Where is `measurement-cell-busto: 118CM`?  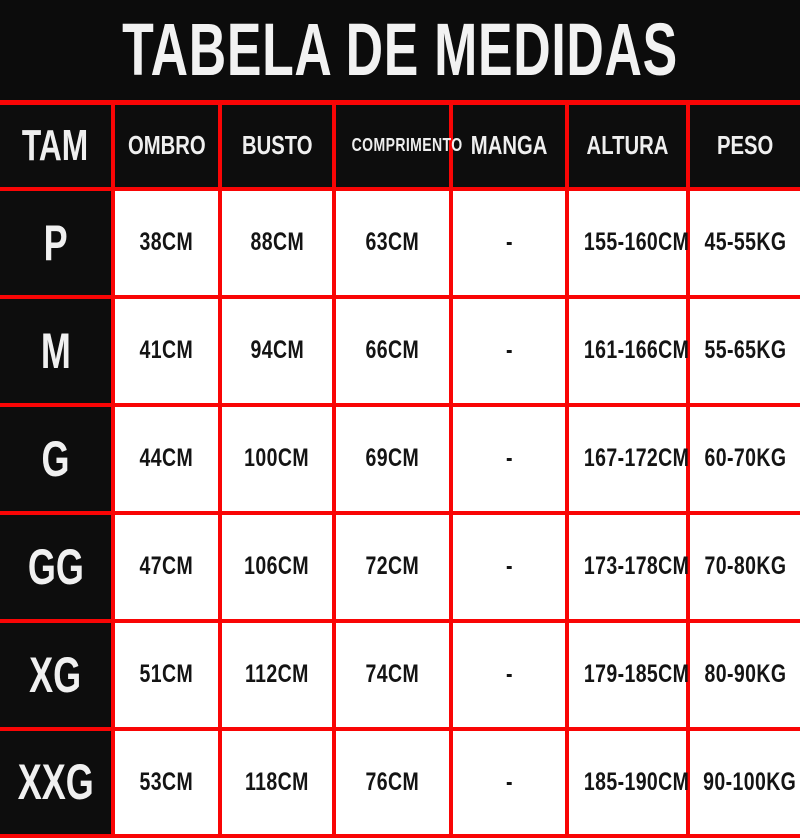
measurement-cell-busto: 118CM is located at coordinates (277, 782).